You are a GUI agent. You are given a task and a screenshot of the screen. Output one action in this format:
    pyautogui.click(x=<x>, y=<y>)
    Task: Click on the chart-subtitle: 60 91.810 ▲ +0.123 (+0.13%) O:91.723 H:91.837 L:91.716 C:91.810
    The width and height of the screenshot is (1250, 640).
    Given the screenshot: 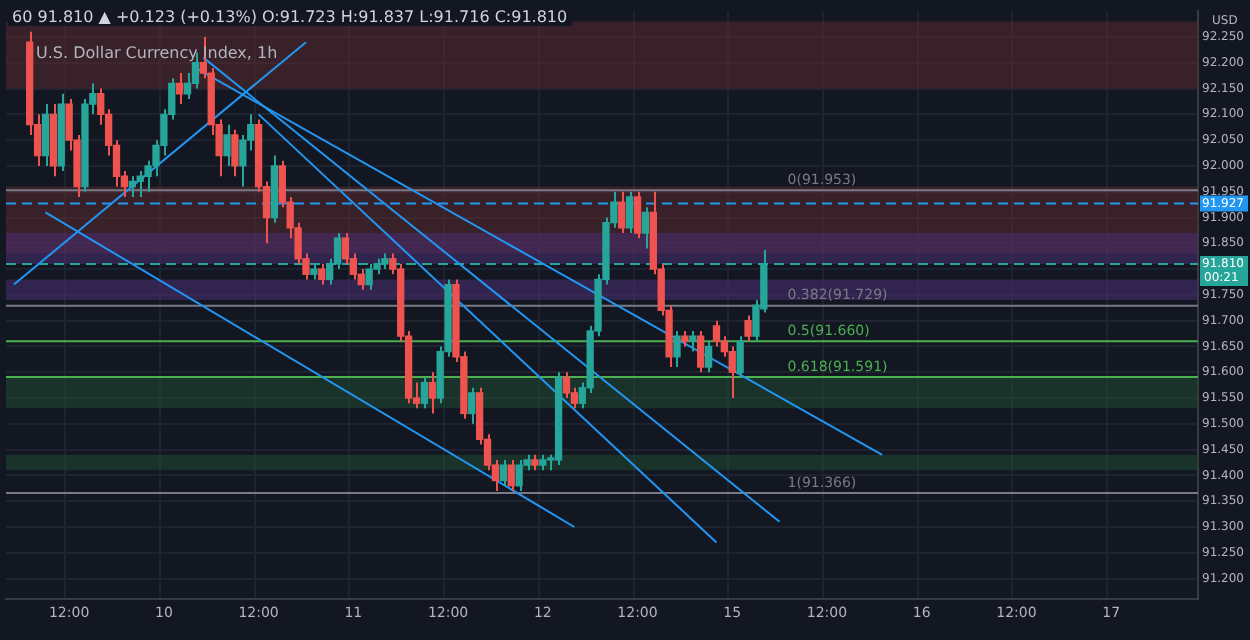 What is the action you would take?
    pyautogui.click(x=290, y=17)
    